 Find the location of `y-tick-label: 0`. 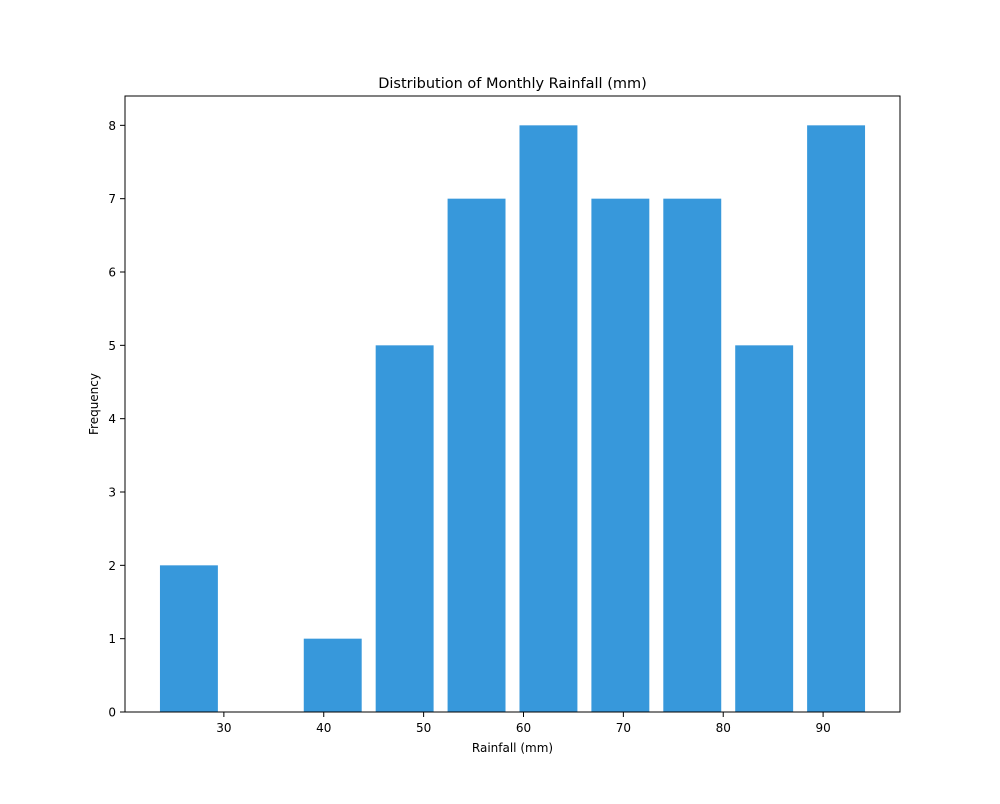

y-tick-label: 0 is located at coordinates (112, 713).